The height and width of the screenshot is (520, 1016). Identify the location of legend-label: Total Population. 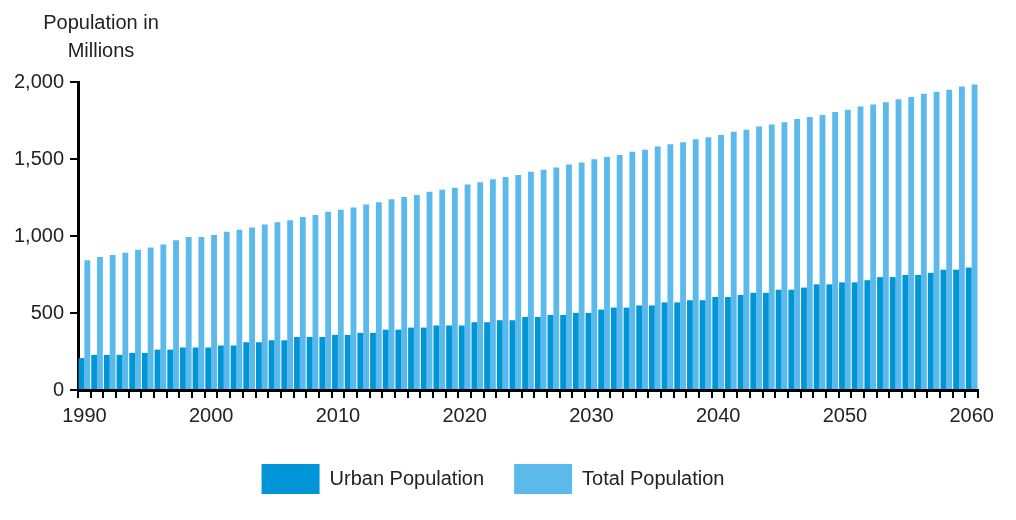
(653, 477).